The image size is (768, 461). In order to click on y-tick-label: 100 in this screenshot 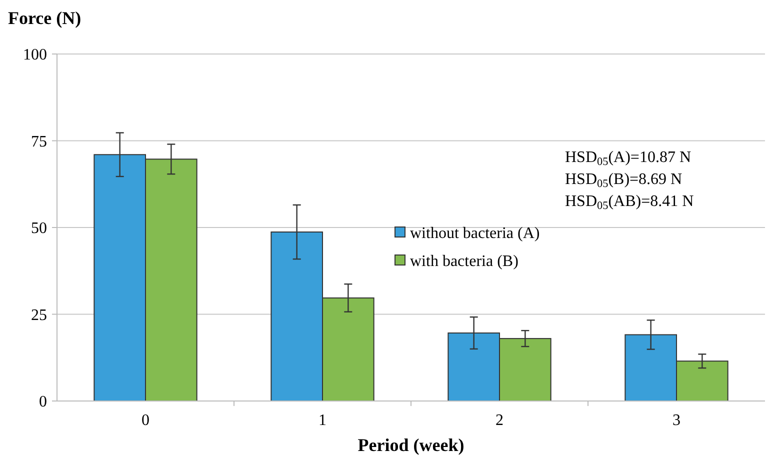, I will do `click(35, 55)`.